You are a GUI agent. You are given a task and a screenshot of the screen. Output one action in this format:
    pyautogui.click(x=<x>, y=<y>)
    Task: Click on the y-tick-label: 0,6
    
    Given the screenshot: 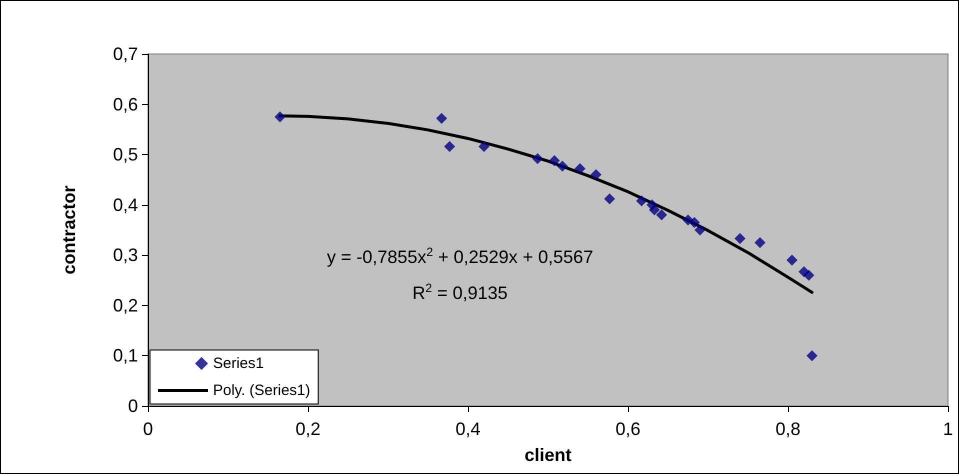 What is the action you would take?
    pyautogui.click(x=125, y=104)
    